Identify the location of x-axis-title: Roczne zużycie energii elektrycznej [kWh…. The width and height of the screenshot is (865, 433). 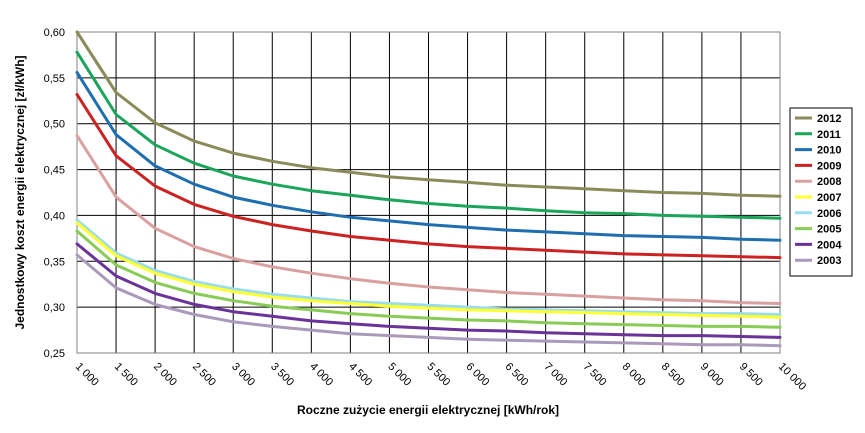
(428, 410).